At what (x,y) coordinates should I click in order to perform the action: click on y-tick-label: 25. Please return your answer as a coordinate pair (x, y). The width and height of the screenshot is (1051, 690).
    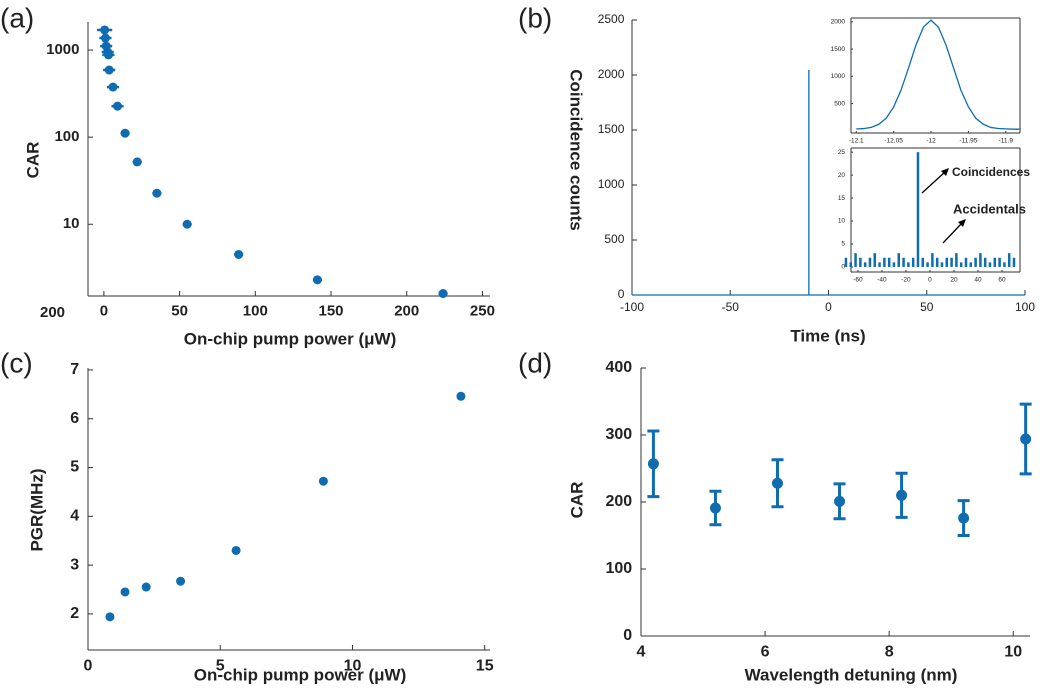
    Looking at the image, I should click on (842, 152).